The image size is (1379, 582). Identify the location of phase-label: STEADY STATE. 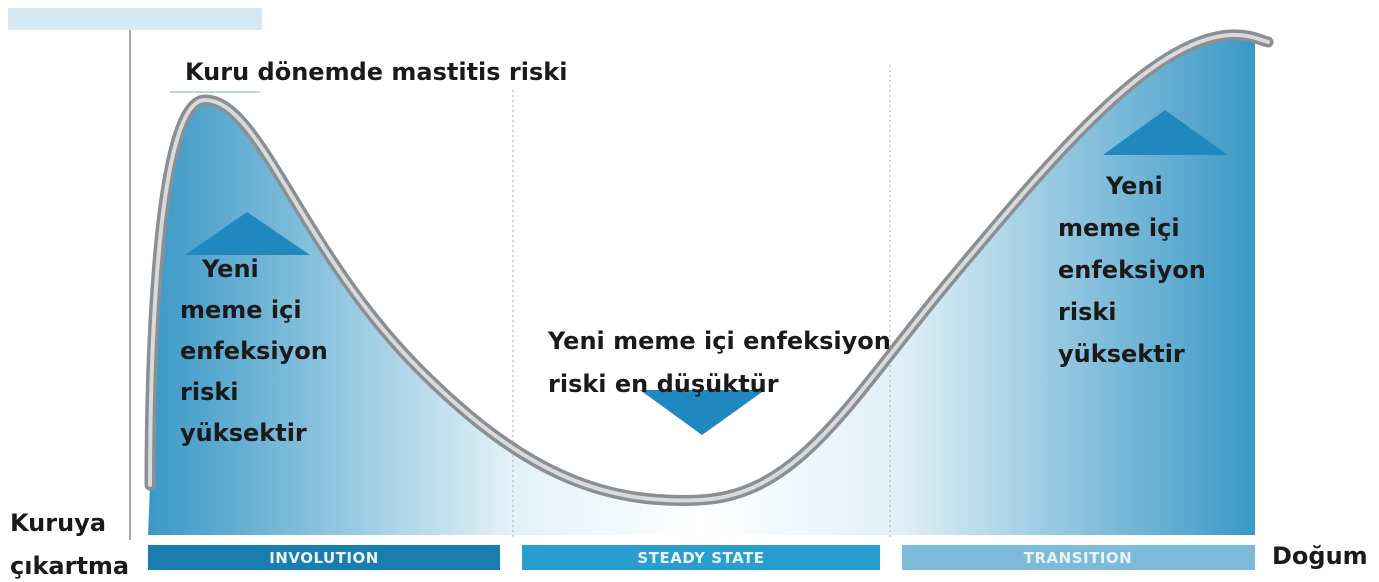
(700, 558).